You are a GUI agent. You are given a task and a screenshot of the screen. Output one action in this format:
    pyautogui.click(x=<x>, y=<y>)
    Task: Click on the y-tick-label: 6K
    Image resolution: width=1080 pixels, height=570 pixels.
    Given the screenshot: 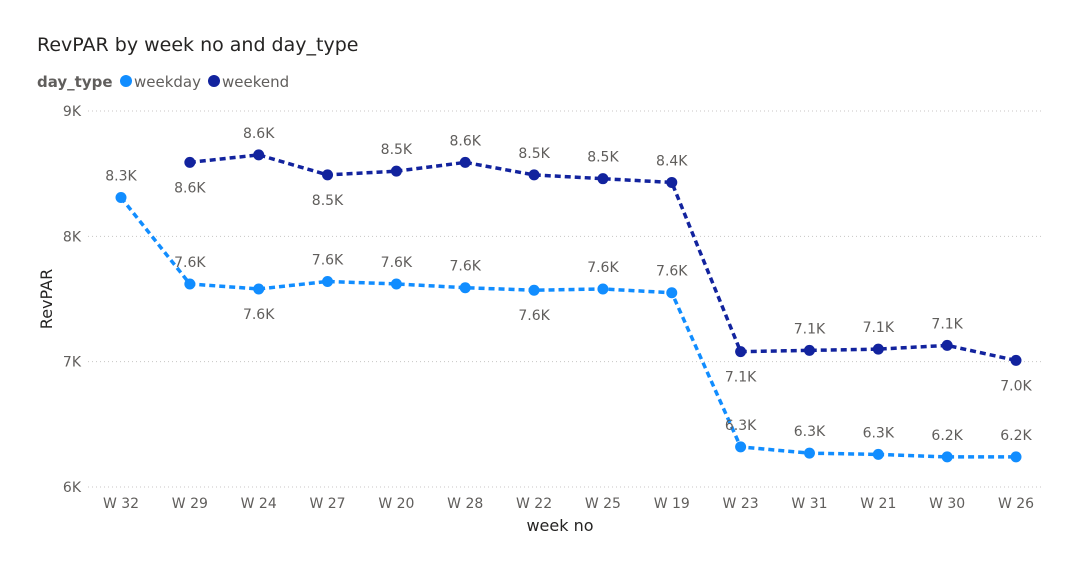 What is the action you would take?
    pyautogui.click(x=72, y=488)
    